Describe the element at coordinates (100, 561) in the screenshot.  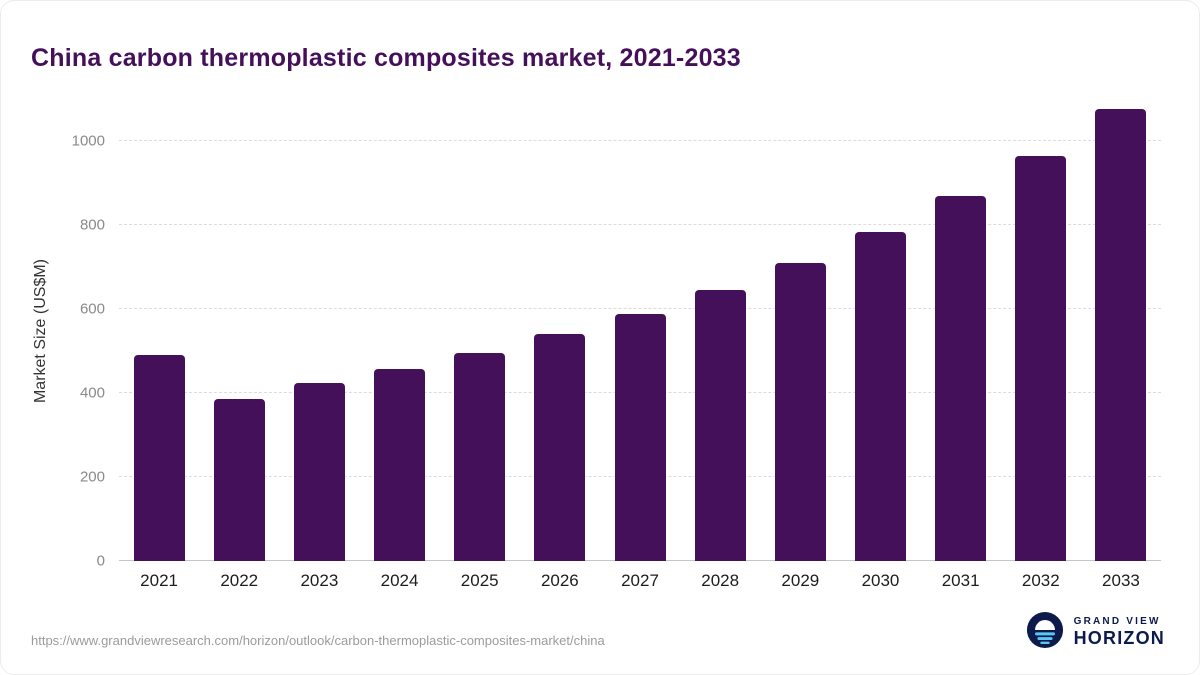
I see `y-tick-label-0: 0` at that location.